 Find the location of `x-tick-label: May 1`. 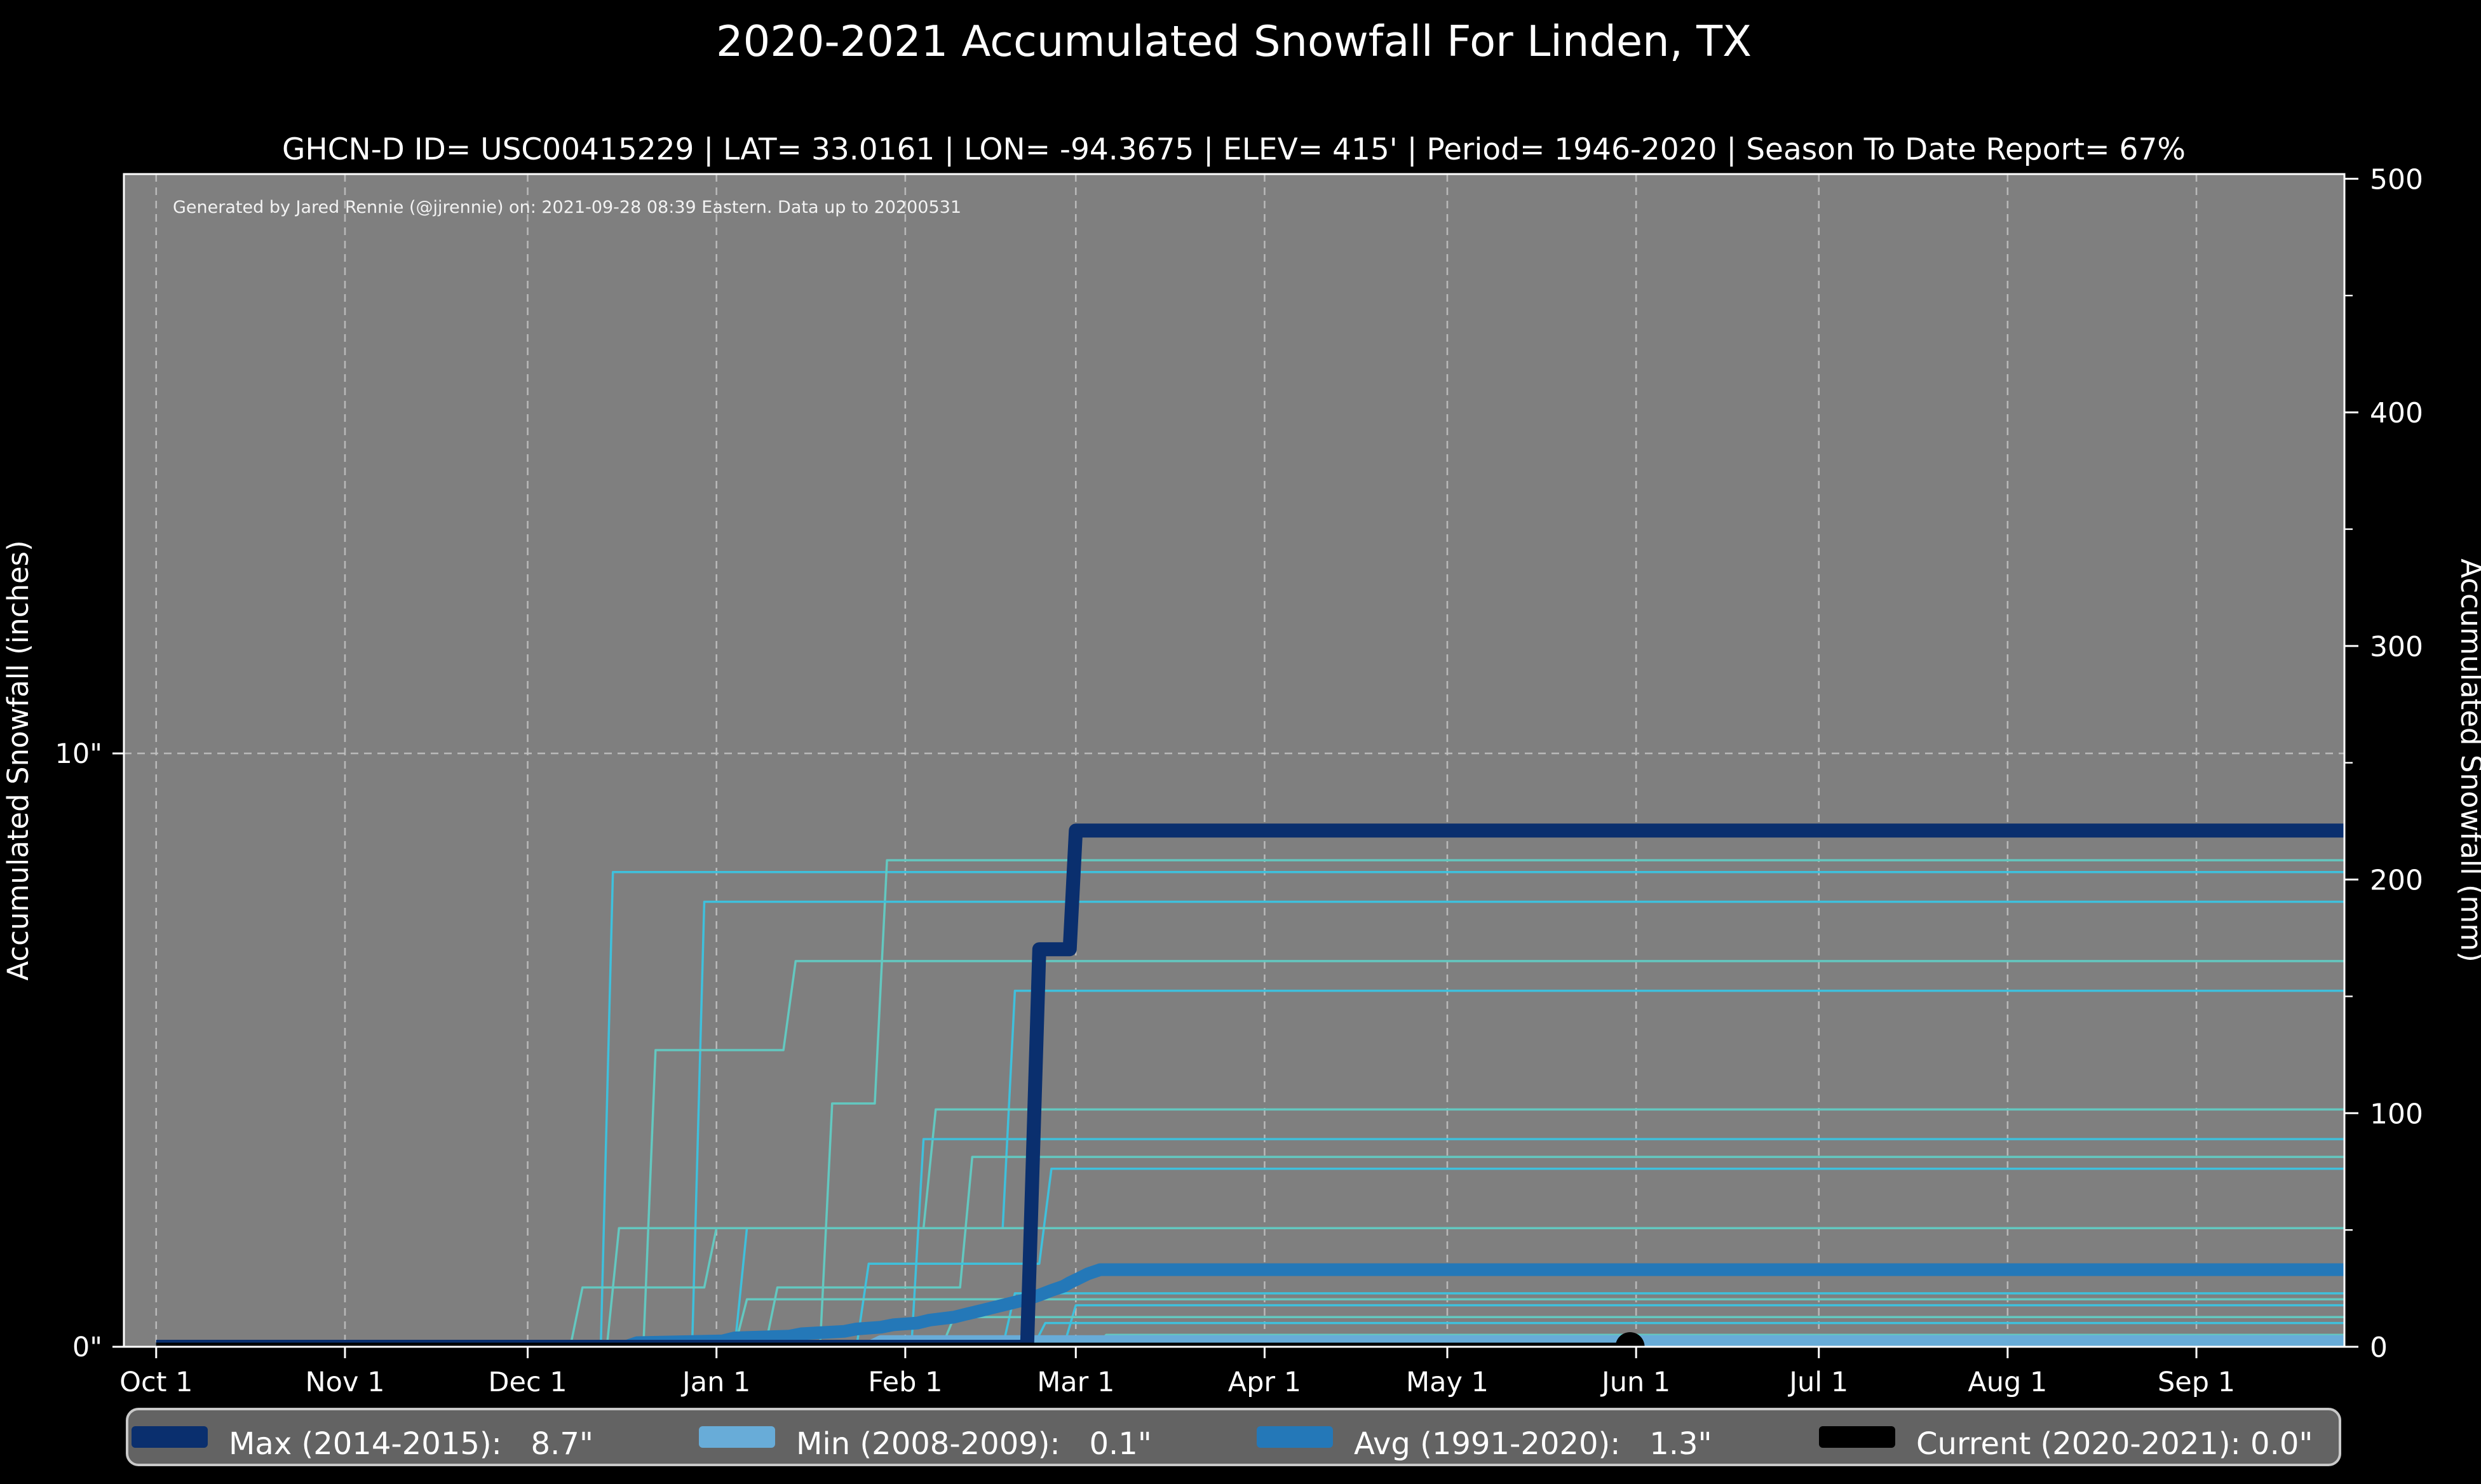

x-tick-label: May 1 is located at coordinates (1447, 1382).